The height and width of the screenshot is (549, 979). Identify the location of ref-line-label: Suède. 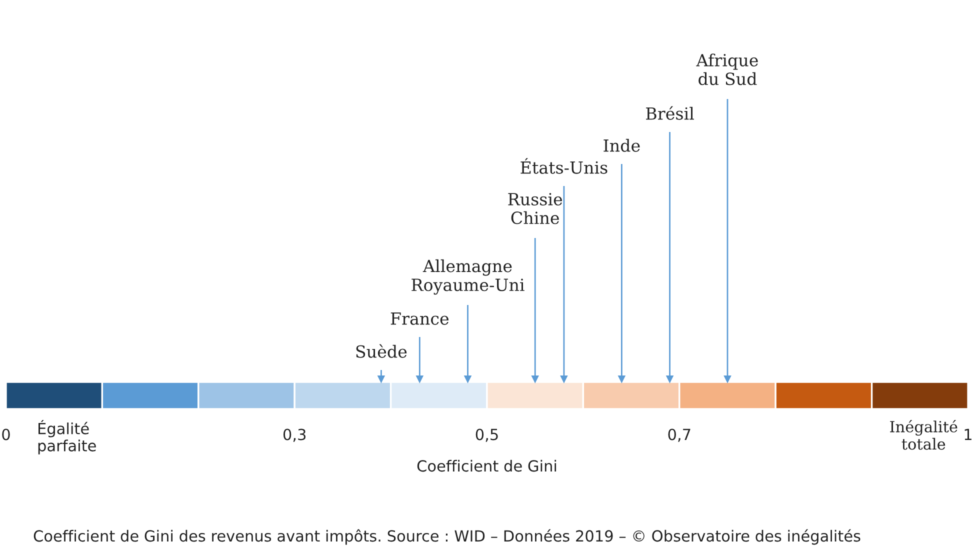
(381, 351).